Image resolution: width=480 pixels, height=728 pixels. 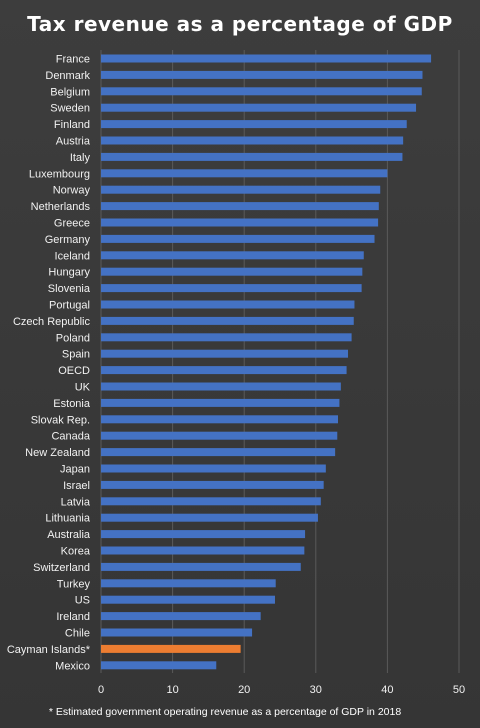 What do you see at coordinates (70, 437) in the screenshot?
I see `category-label-canada: Canada` at bounding box center [70, 437].